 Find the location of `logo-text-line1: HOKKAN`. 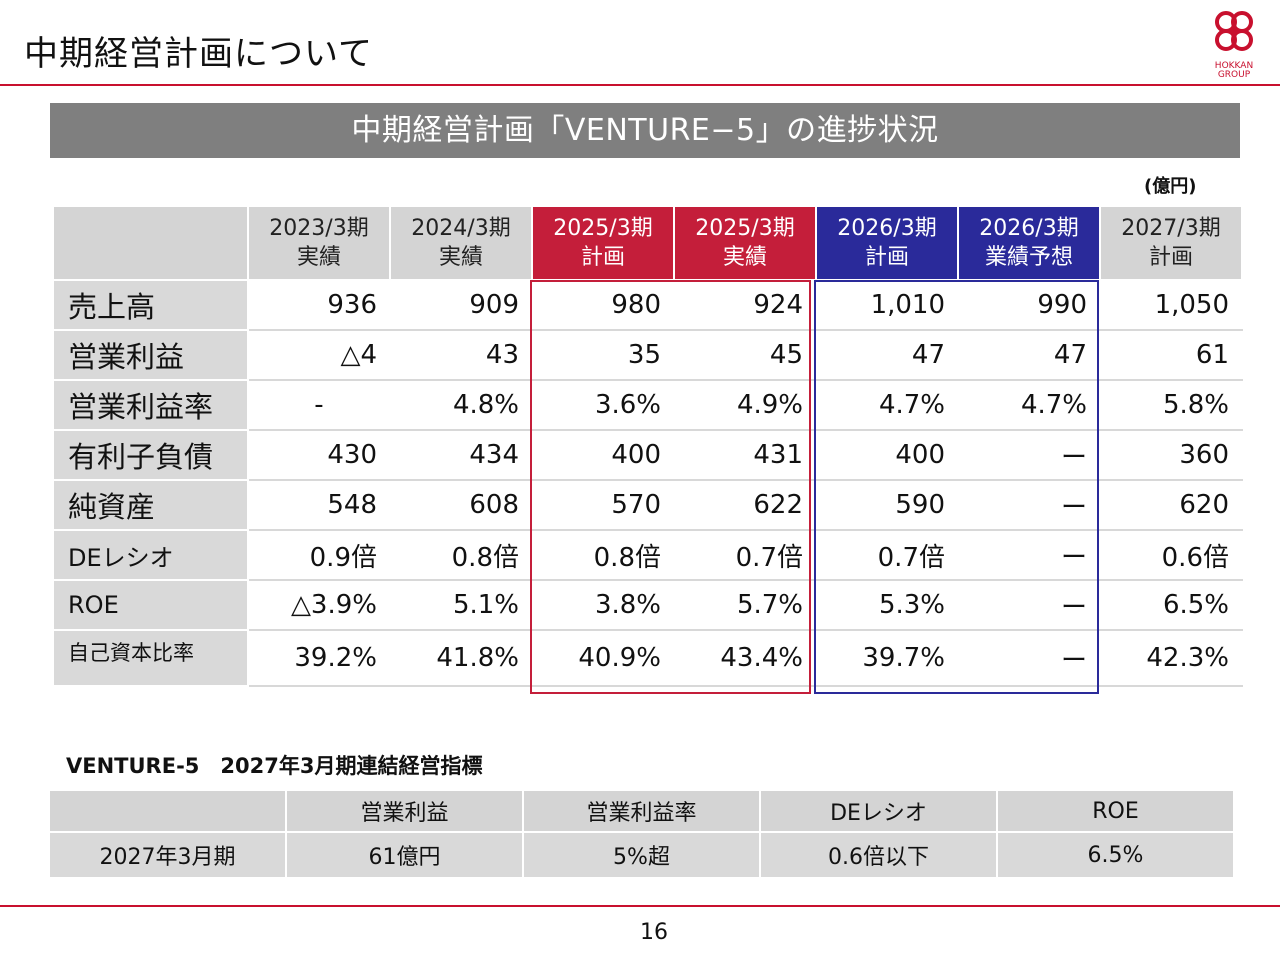

logo-text-line1: HOKKAN is located at coordinates (1234, 66).